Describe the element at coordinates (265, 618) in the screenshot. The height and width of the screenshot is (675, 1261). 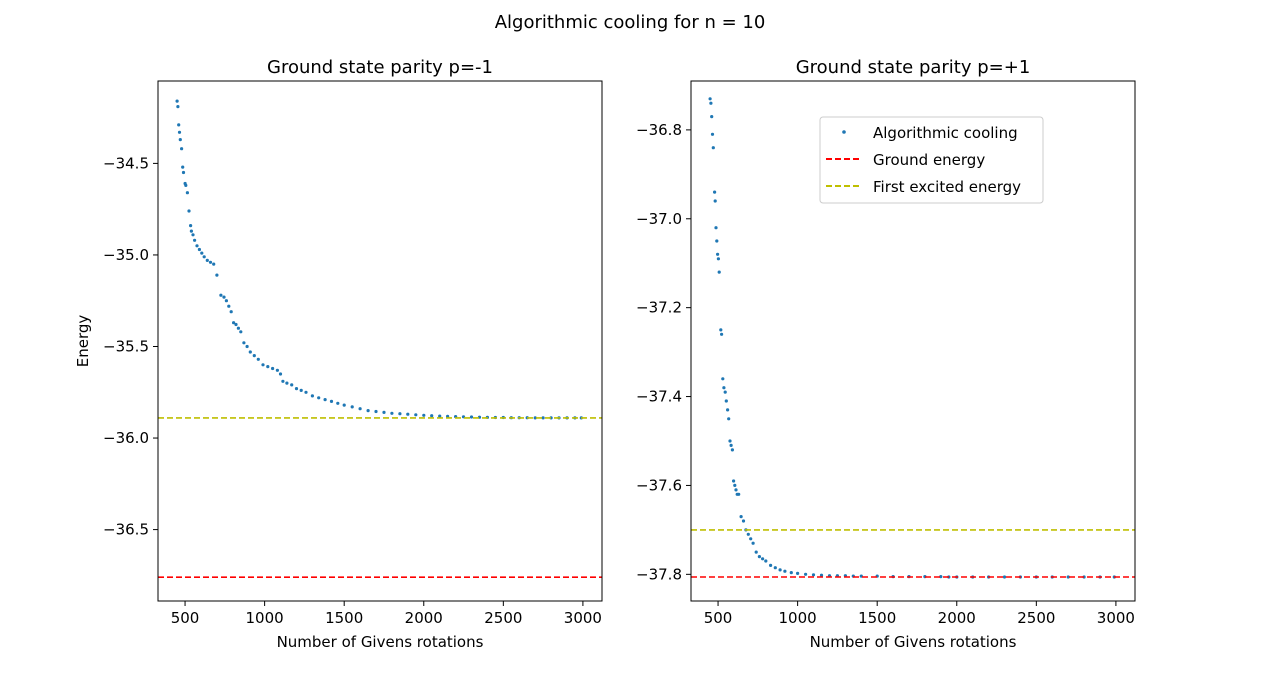
I see `subplot-left-x-tick-label: 1000` at that location.